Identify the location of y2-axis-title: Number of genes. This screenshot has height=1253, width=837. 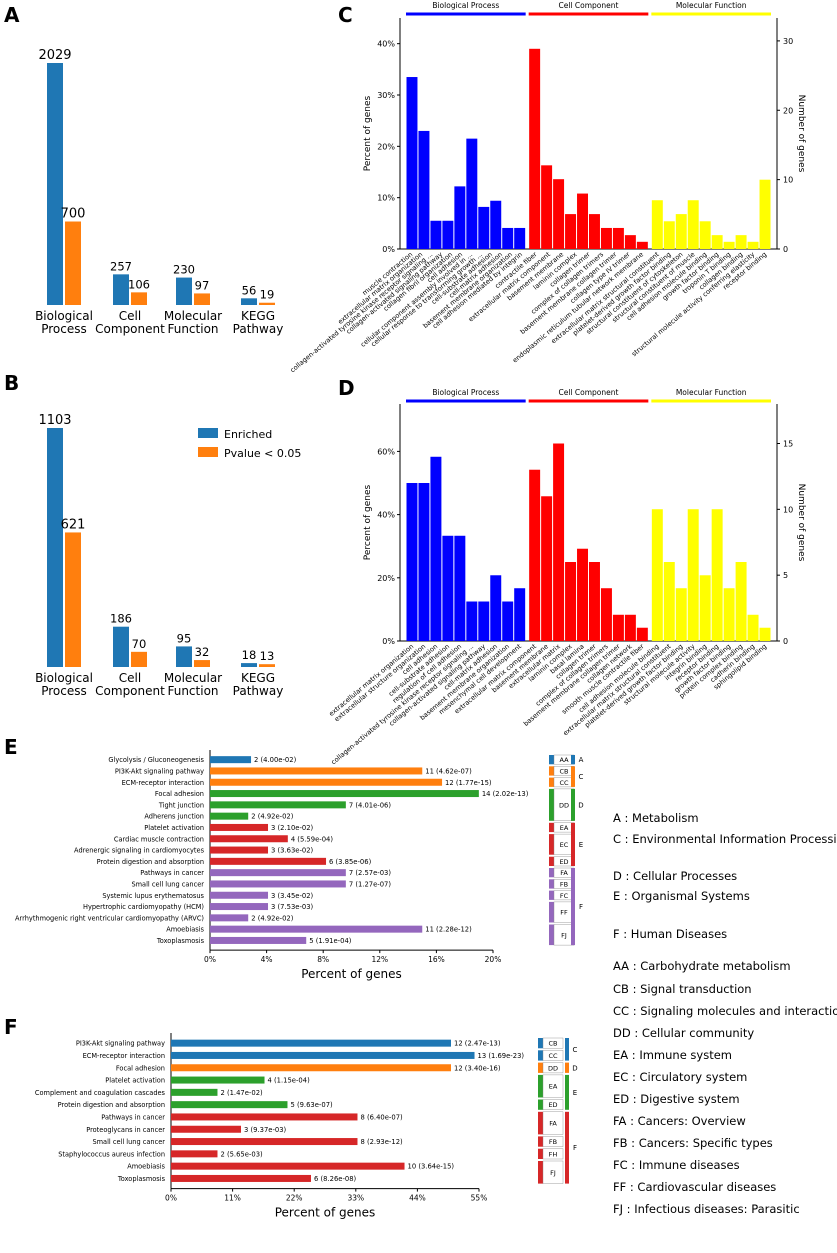
(801, 523).